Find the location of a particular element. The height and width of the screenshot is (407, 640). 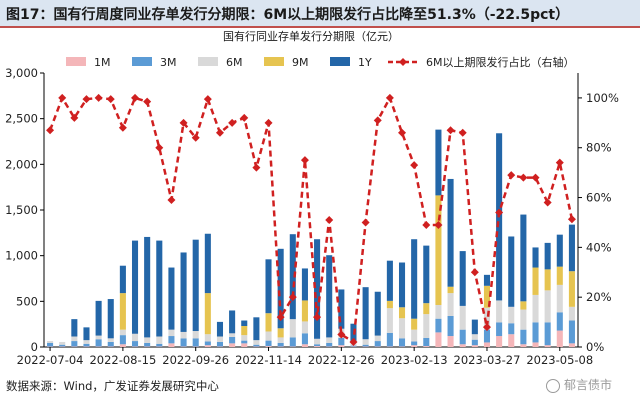

legend-label: 1M is located at coordinates (102, 62).